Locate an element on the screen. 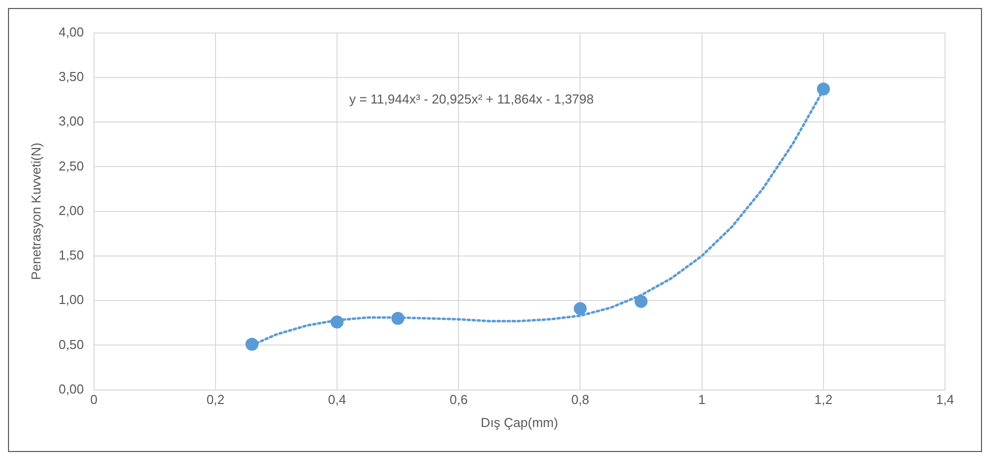 The image size is (987, 472). y-tick-label: 0,00 is located at coordinates (71, 388).